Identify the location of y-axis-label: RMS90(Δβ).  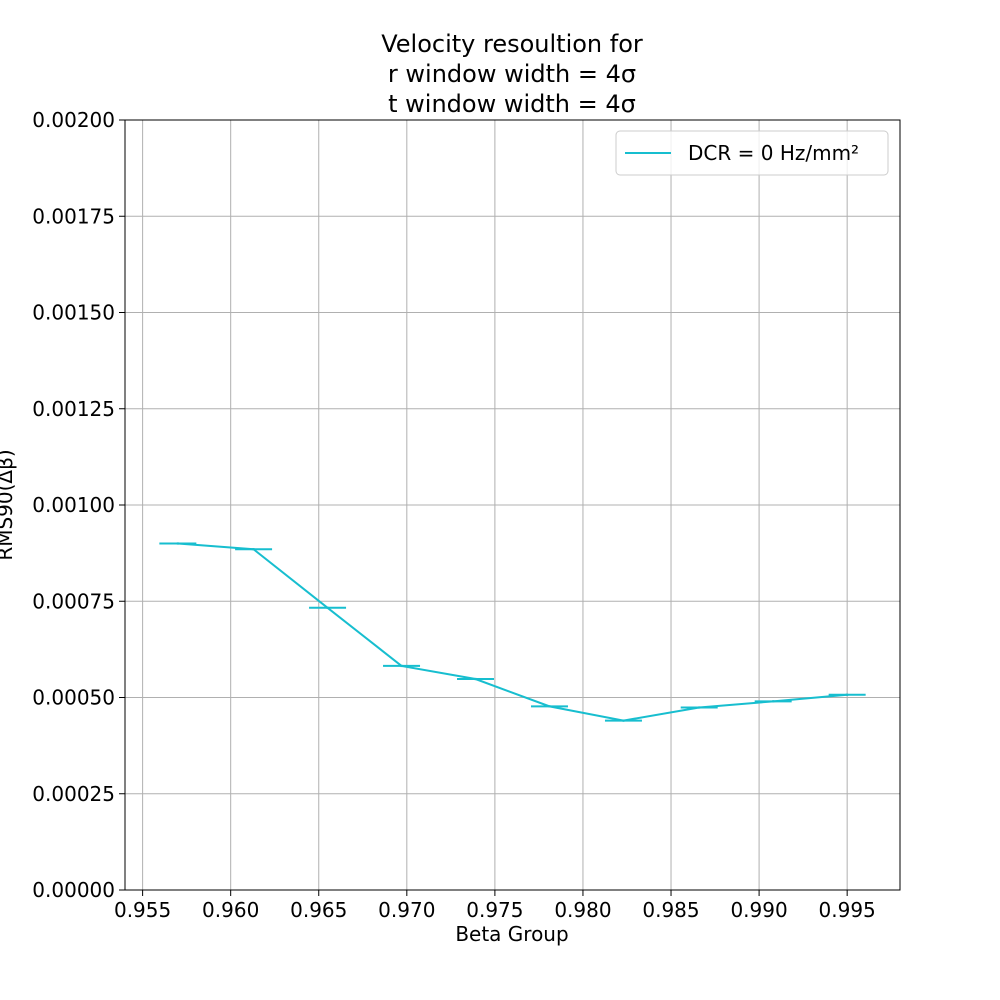
(8, 504).